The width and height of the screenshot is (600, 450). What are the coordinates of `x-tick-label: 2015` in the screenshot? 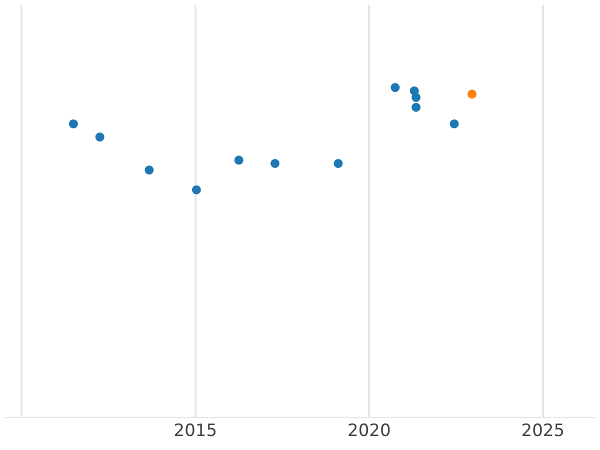 It's located at (196, 431).